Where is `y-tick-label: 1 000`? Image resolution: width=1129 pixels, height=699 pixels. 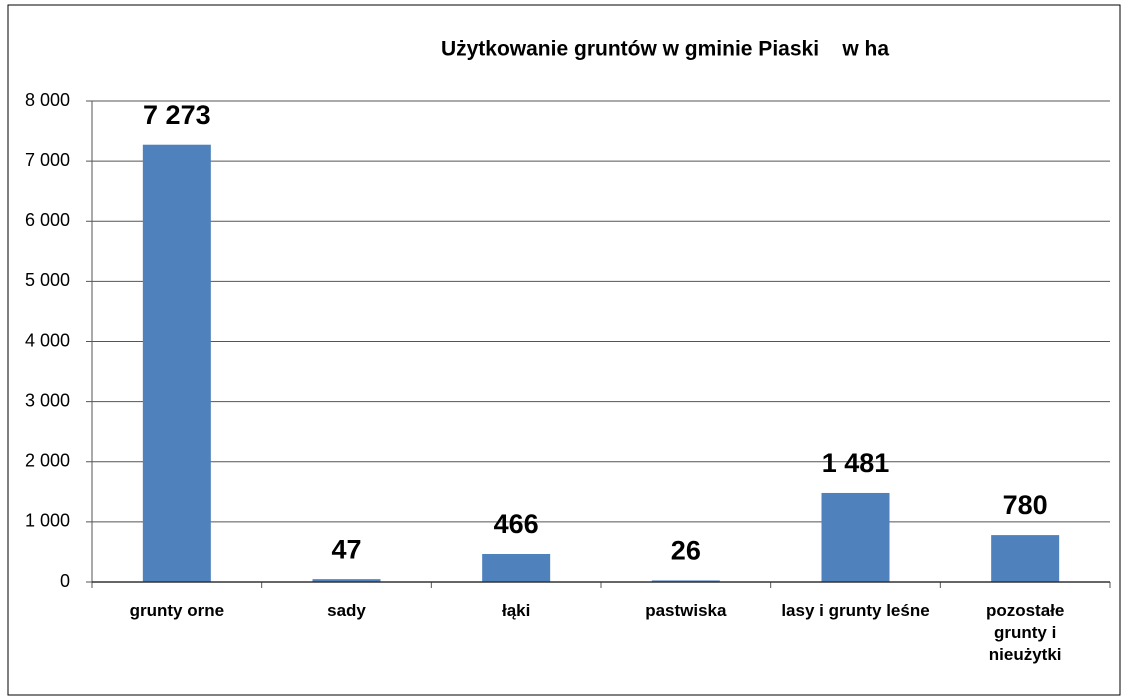
y-tick-label: 1 000 is located at coordinates (47, 521).